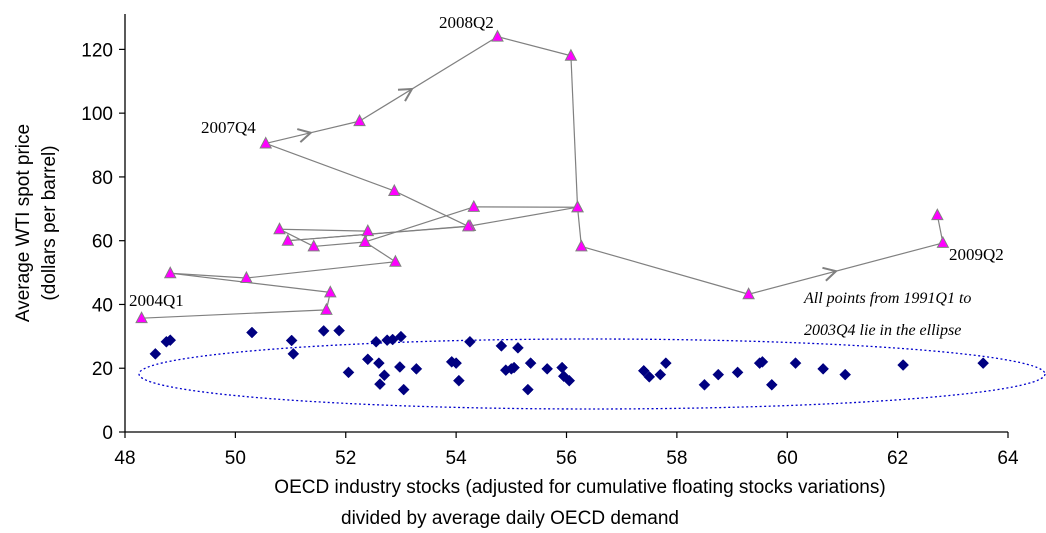 The image size is (1046, 533). I want to click on x-tick-label: 58, so click(676, 458).